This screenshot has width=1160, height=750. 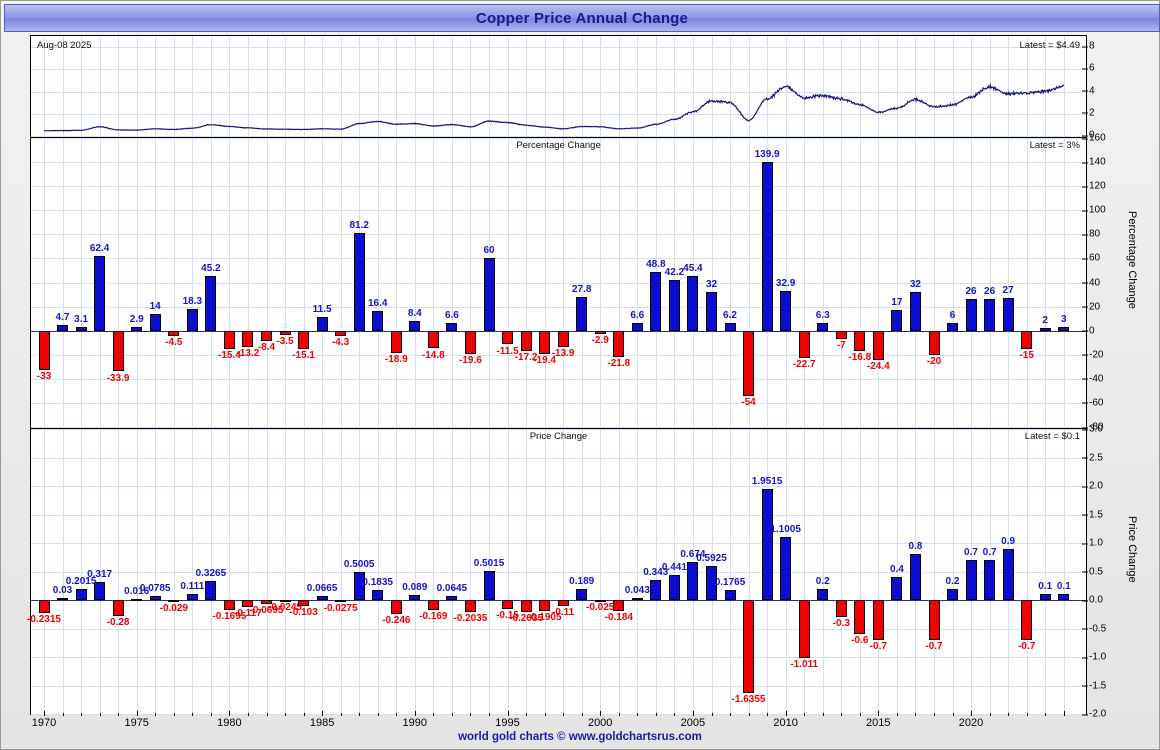 I want to click on bar-1984, so click(x=304, y=603).